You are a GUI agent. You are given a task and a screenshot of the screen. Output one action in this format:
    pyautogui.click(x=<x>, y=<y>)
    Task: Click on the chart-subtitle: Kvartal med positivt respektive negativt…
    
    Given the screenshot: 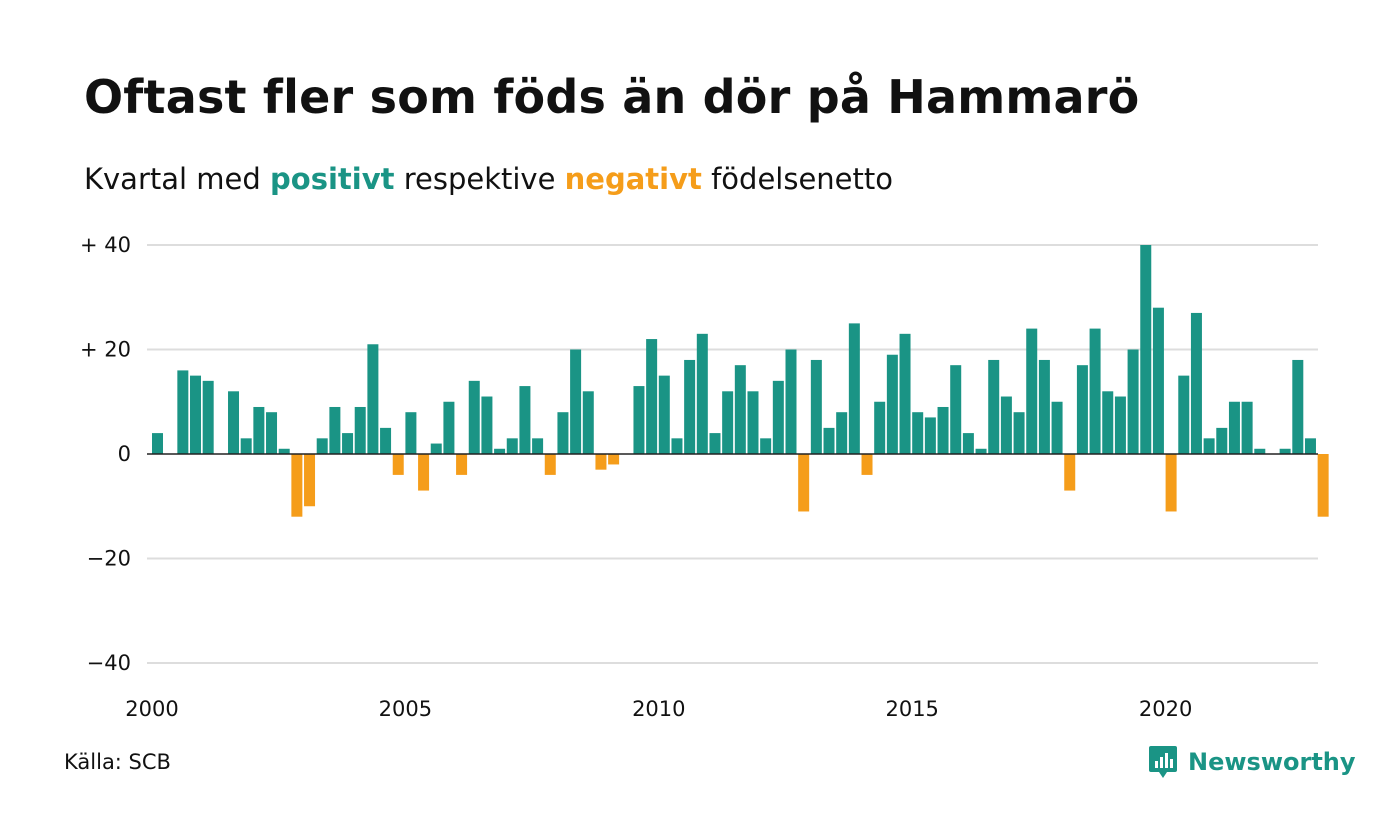 What is the action you would take?
    pyautogui.click(x=488, y=179)
    